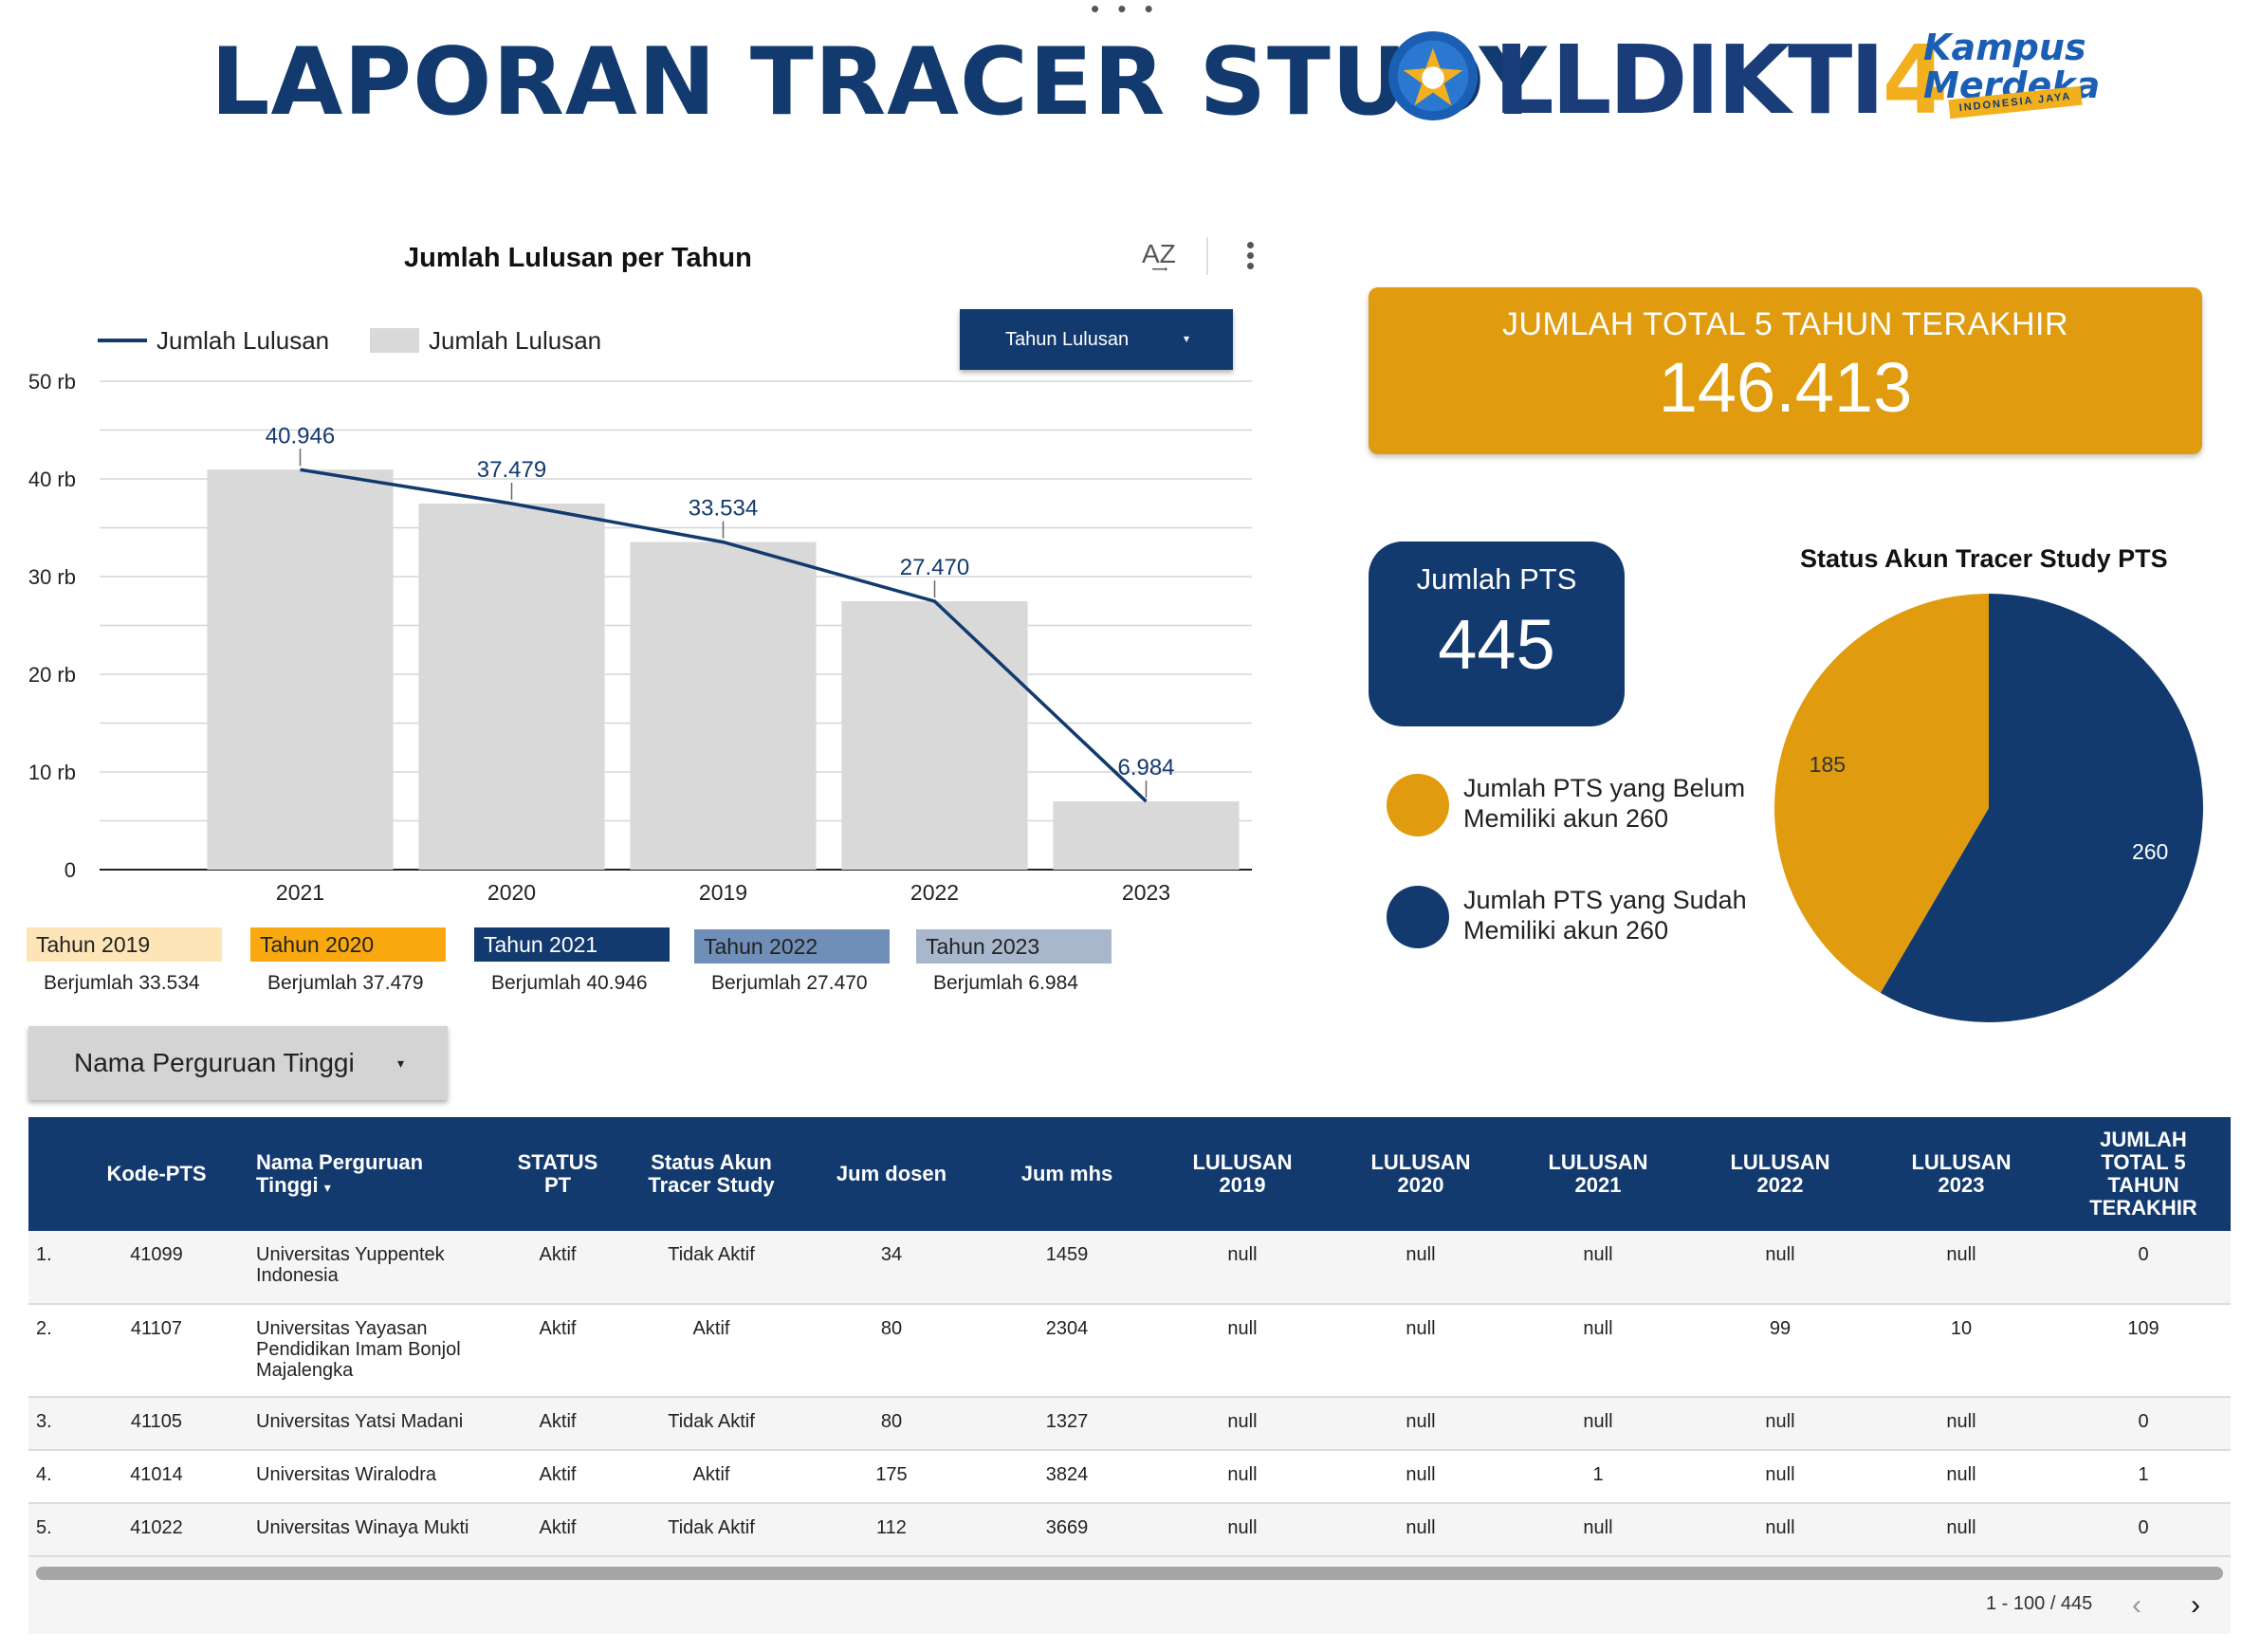 This screenshot has height=1652, width=2242. Describe the element at coordinates (44, 1254) in the screenshot. I see `cell-no: 1.` at that location.